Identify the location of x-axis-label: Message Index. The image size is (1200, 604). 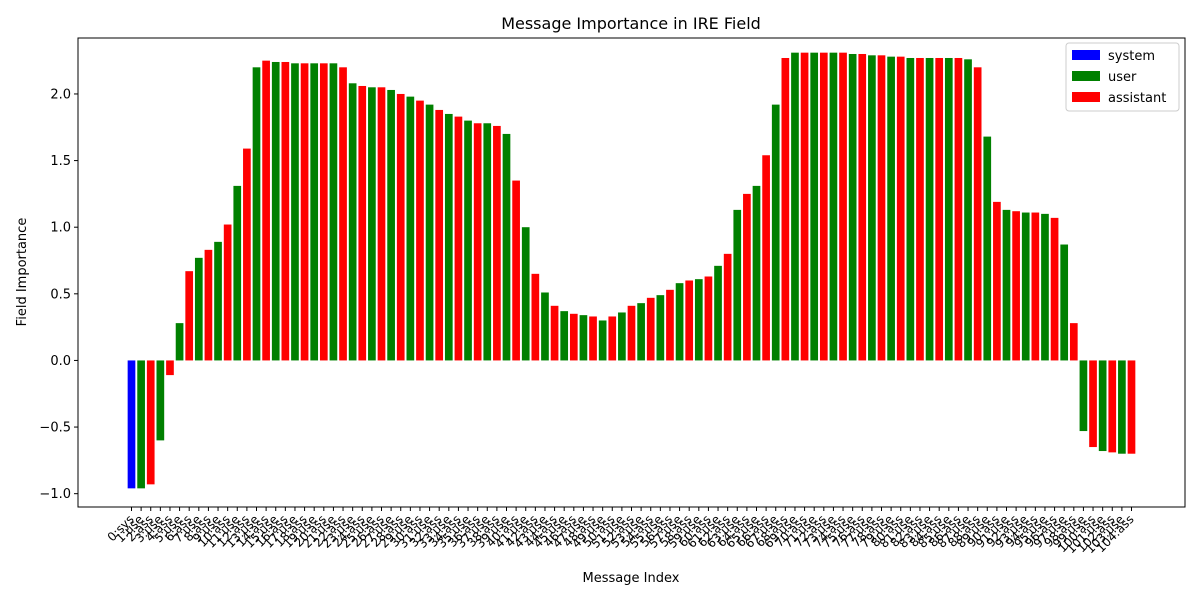
(631, 578).